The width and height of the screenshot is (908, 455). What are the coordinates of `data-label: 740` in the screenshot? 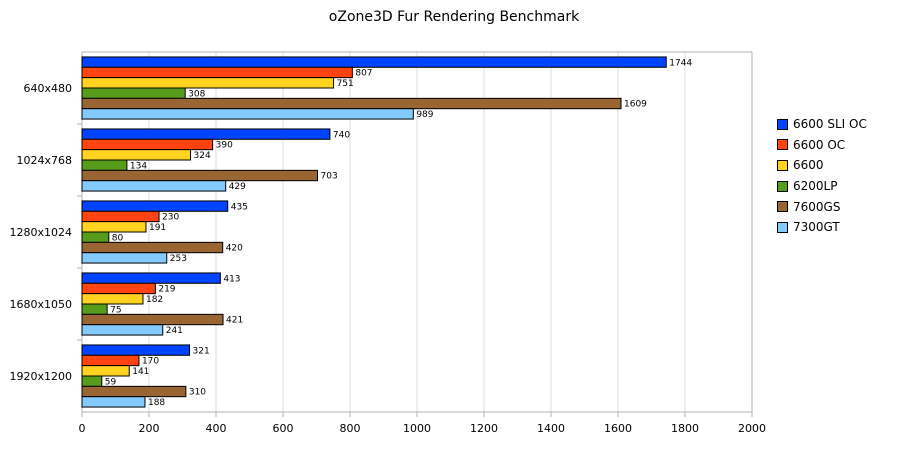 It's located at (341, 135).